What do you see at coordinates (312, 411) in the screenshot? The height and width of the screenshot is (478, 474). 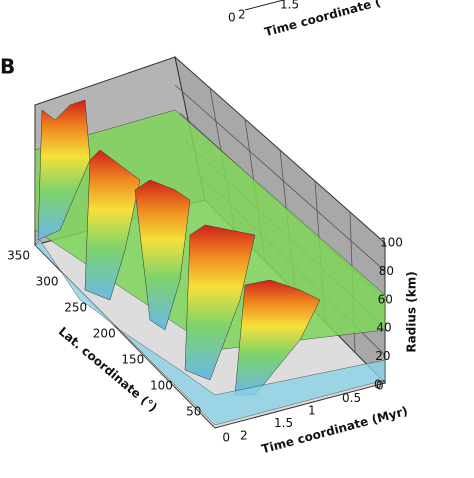 I see `tick-label: 1` at bounding box center [312, 411].